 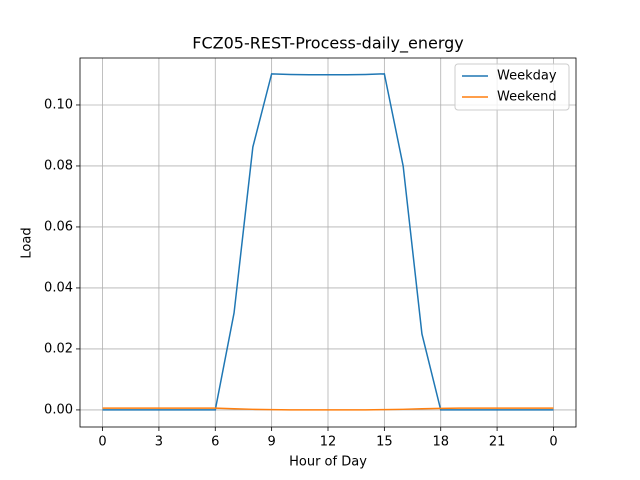 What do you see at coordinates (27, 242) in the screenshot?
I see `y-axis-label: Load` at bounding box center [27, 242].